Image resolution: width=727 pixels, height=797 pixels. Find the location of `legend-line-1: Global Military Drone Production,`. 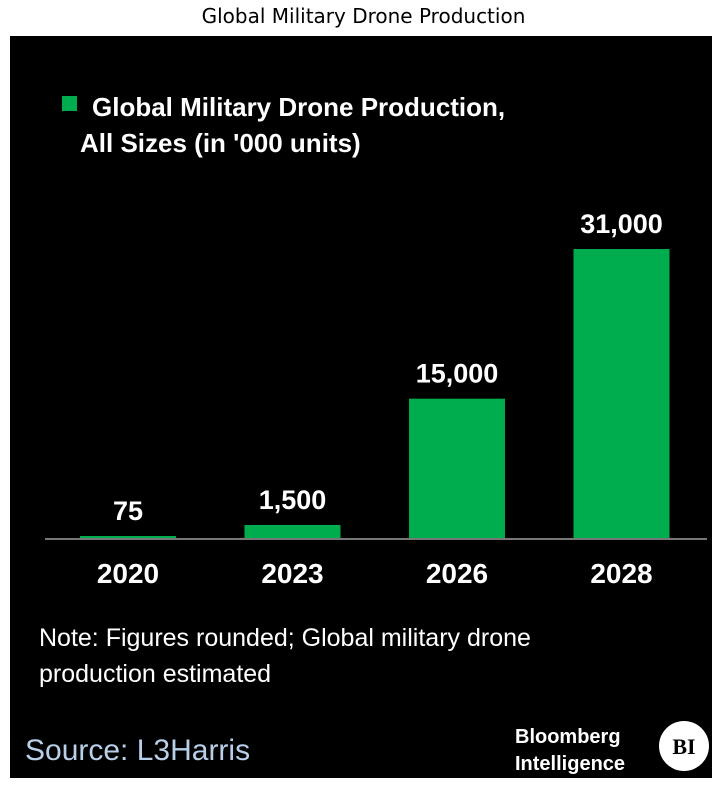

legend-line-1: Global Military Drone Production, is located at coordinates (298, 107).